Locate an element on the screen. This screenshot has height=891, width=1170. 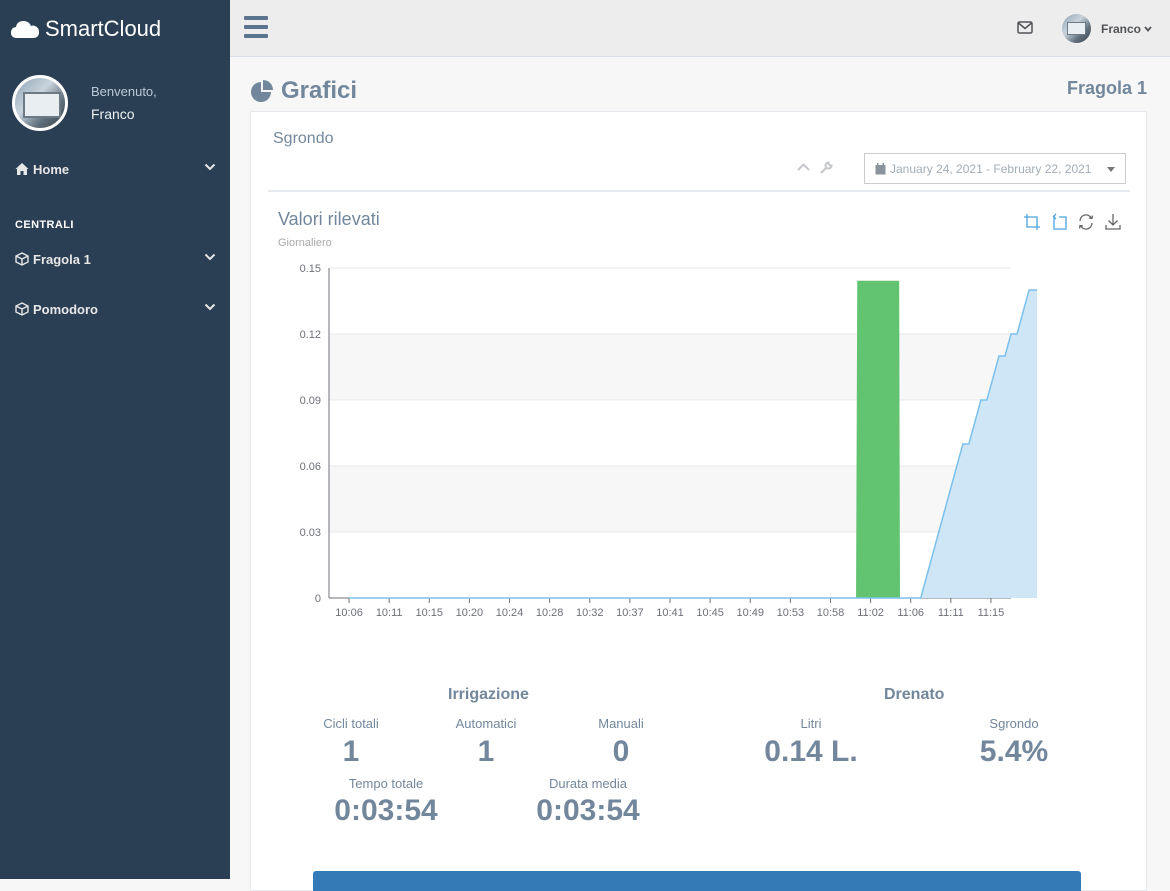
drenato-title: Drenato is located at coordinates (914, 694).